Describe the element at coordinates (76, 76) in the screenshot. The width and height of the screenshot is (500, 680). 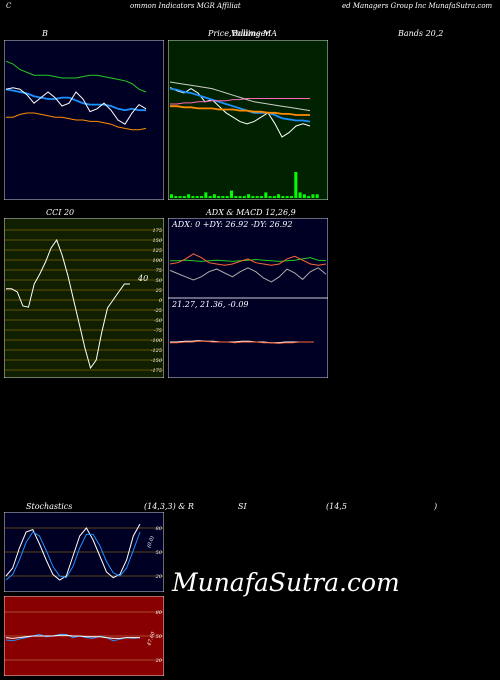
I see `bollinger-bands-series-upper` at that location.